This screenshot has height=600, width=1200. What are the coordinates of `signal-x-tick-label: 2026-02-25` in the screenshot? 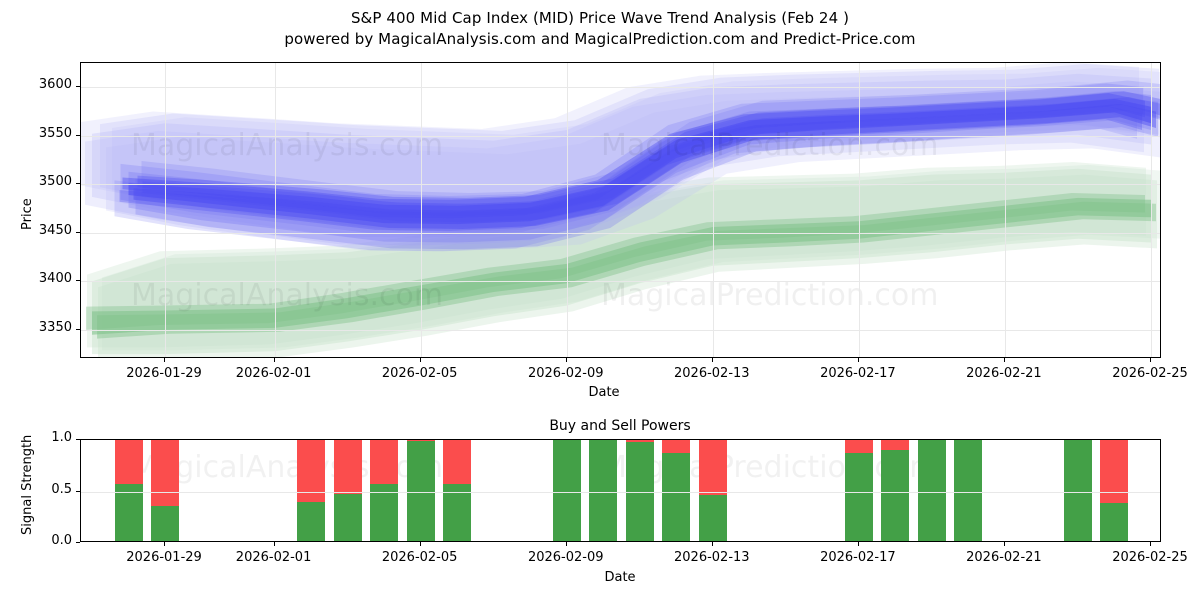 It's located at (1150, 557).